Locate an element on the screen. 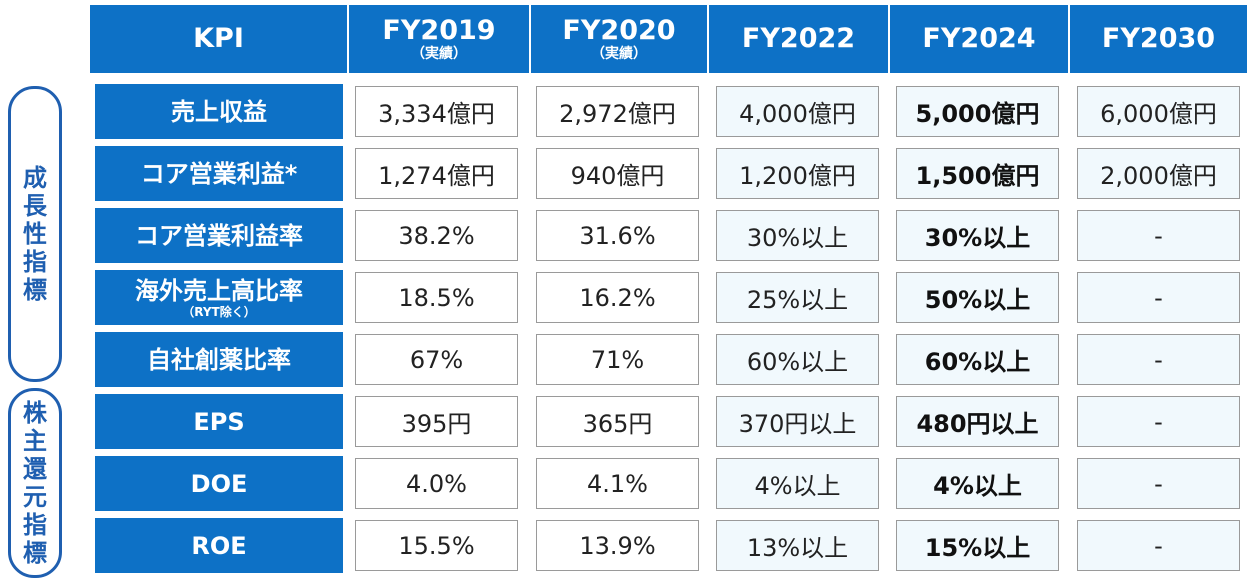  cell-core-op-margin-fy2019: 38.2% is located at coordinates (436, 235).